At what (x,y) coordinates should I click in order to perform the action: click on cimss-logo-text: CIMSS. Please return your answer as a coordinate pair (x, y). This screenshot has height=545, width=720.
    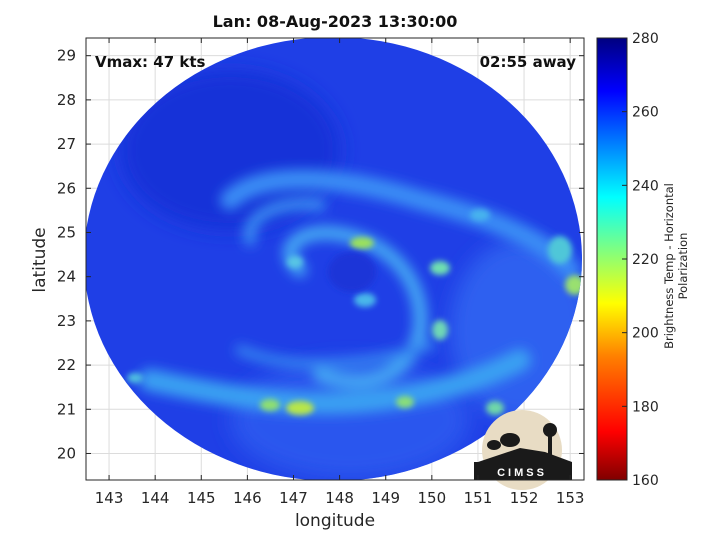
    Looking at the image, I should click on (522, 473).